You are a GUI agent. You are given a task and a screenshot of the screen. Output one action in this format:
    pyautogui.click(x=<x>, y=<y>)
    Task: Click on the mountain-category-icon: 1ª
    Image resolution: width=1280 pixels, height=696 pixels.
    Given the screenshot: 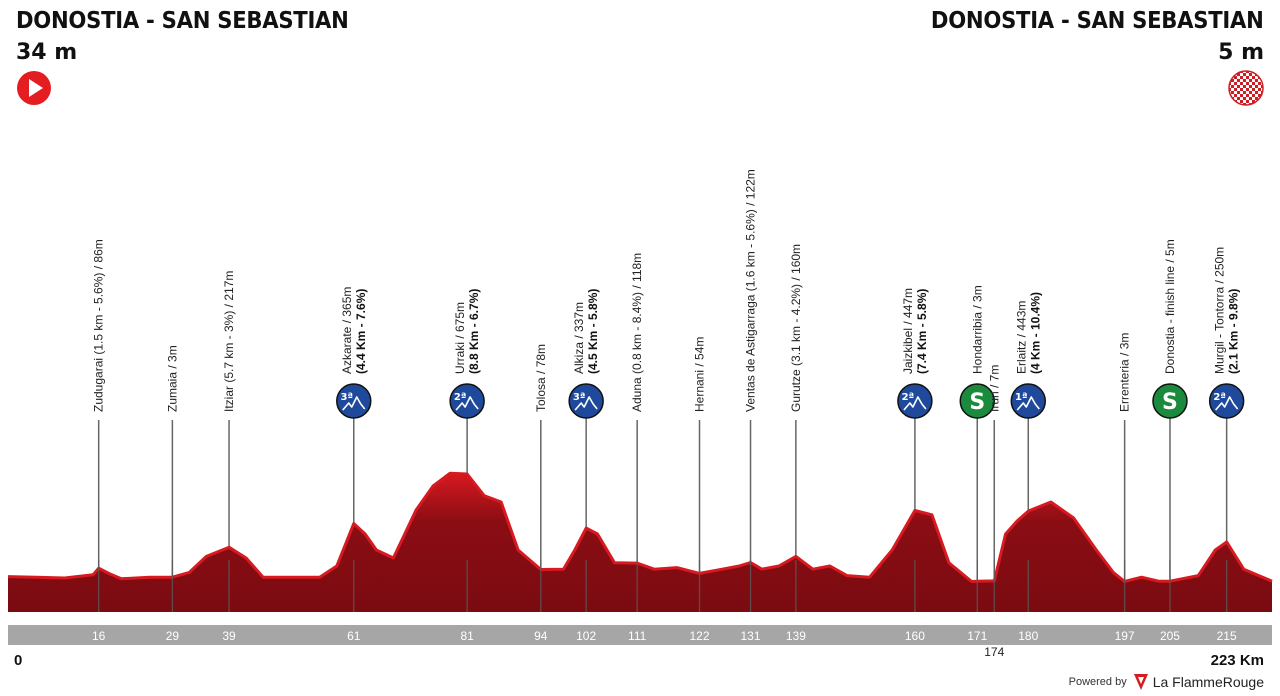 What is the action you would take?
    pyautogui.click(x=1028, y=401)
    